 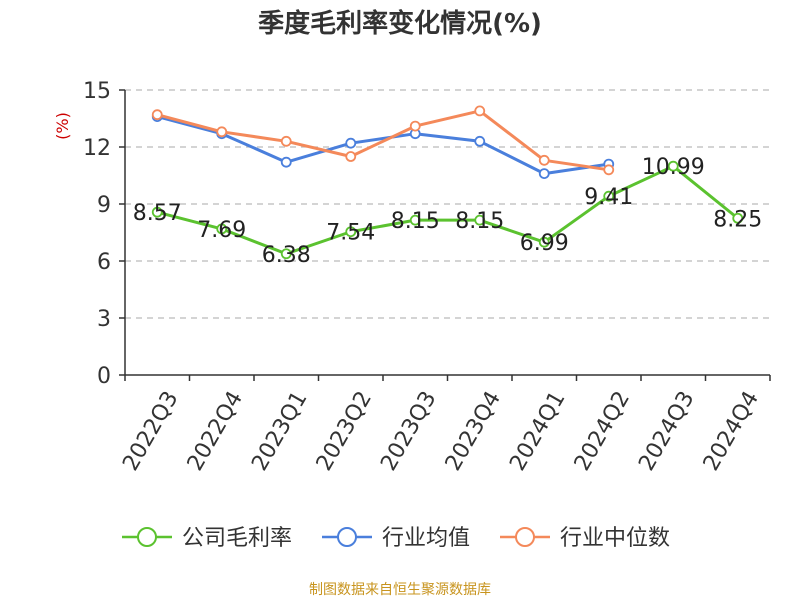 I want to click on data-label: 7.54, so click(x=350, y=233).